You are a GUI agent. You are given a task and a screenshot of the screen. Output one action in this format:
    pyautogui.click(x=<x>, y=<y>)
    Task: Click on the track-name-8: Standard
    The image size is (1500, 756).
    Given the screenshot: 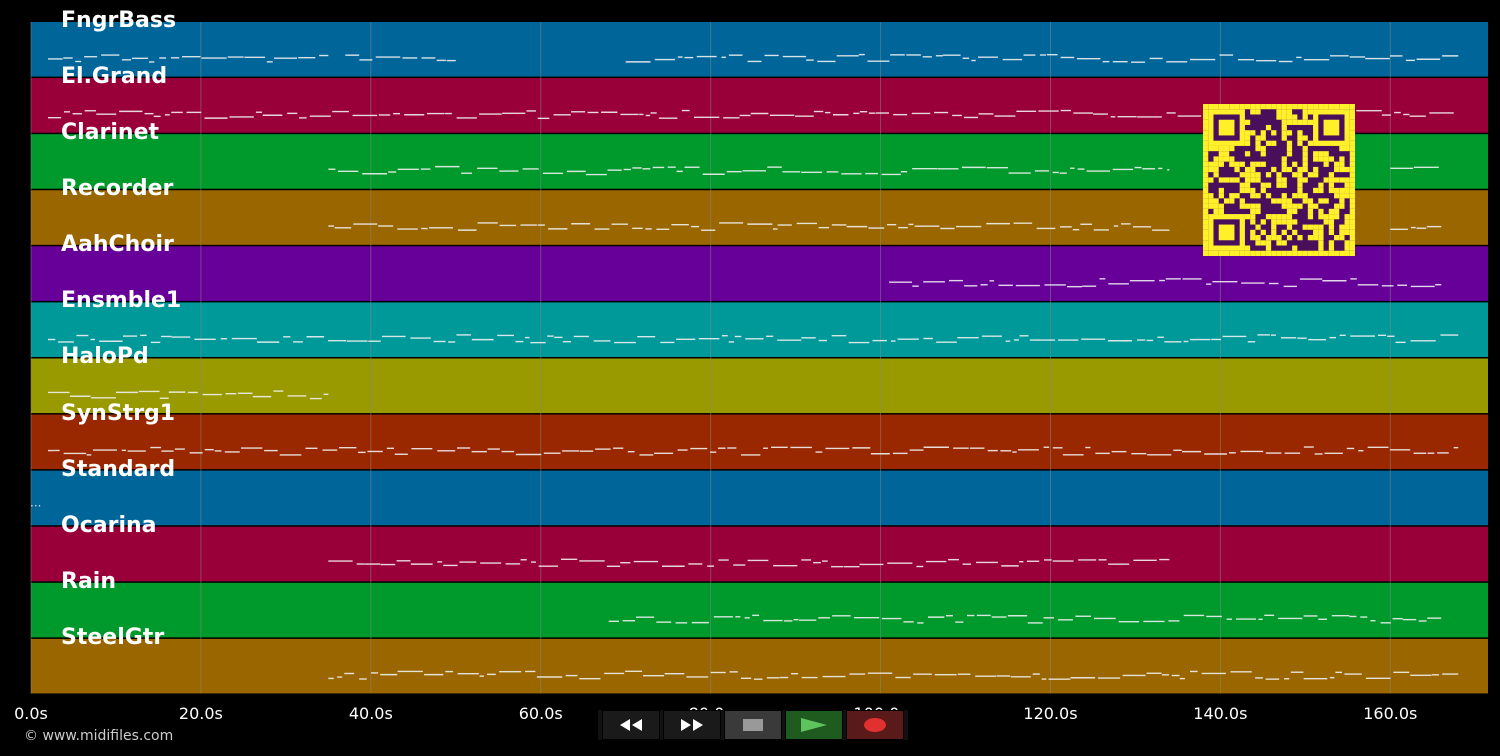 What is the action you would take?
    pyautogui.click(x=118, y=469)
    